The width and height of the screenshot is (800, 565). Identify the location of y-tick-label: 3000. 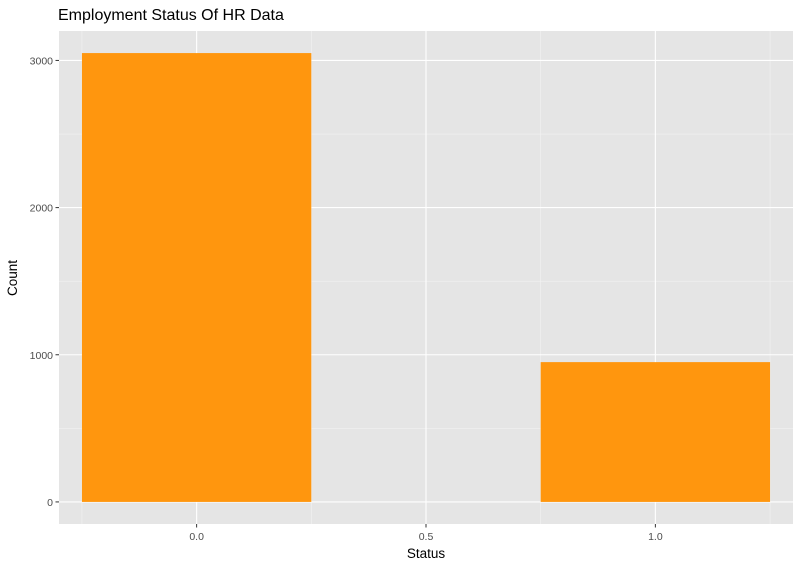
(42, 61).